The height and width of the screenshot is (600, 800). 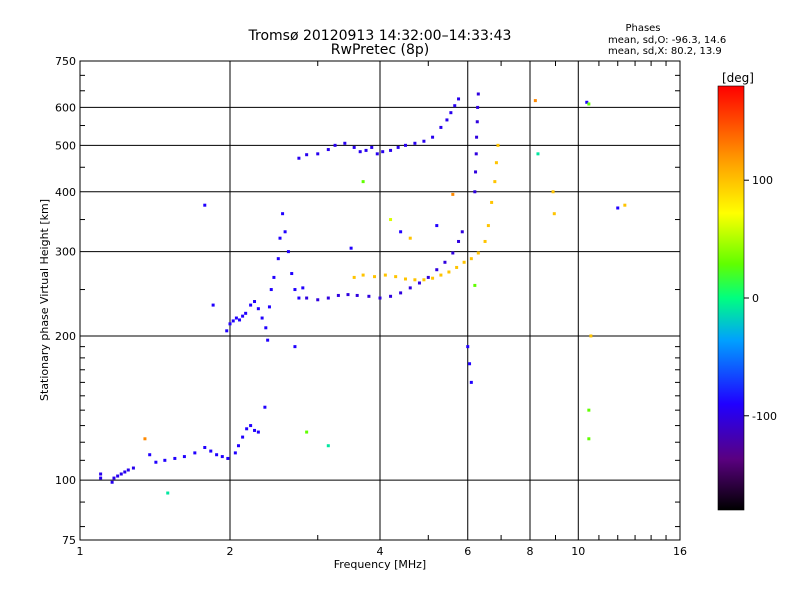 What do you see at coordinates (530, 551) in the screenshot?
I see `x-tick-label: 8` at bounding box center [530, 551].